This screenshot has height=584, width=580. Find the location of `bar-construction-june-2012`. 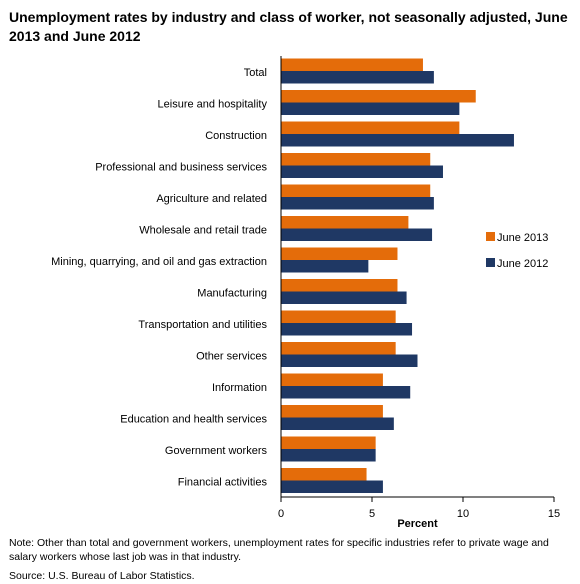

bar-construction-june-2012 is located at coordinates (397, 140).